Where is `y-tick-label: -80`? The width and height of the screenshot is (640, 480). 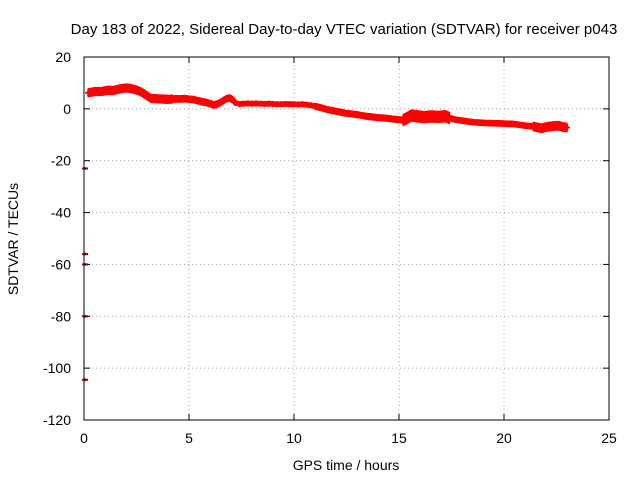
y-tick-label: -80 is located at coordinates (61, 316).